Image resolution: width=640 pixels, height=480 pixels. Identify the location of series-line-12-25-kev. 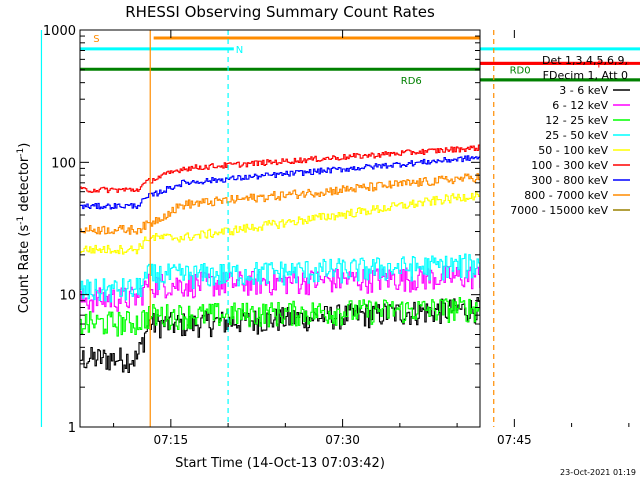
(280, 316).